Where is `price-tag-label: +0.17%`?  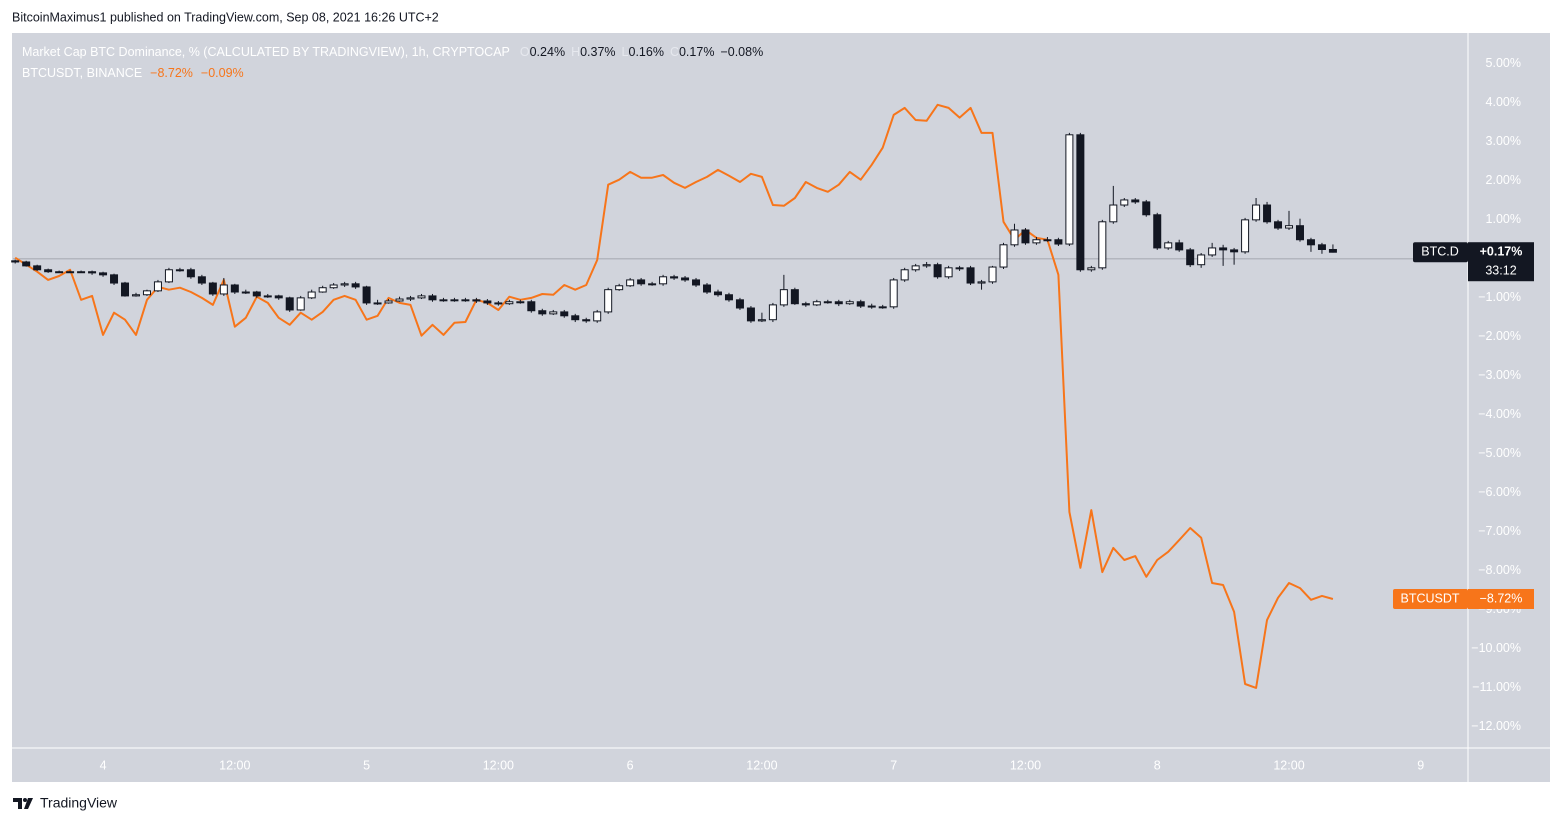 price-tag-label: +0.17% is located at coordinates (1501, 252).